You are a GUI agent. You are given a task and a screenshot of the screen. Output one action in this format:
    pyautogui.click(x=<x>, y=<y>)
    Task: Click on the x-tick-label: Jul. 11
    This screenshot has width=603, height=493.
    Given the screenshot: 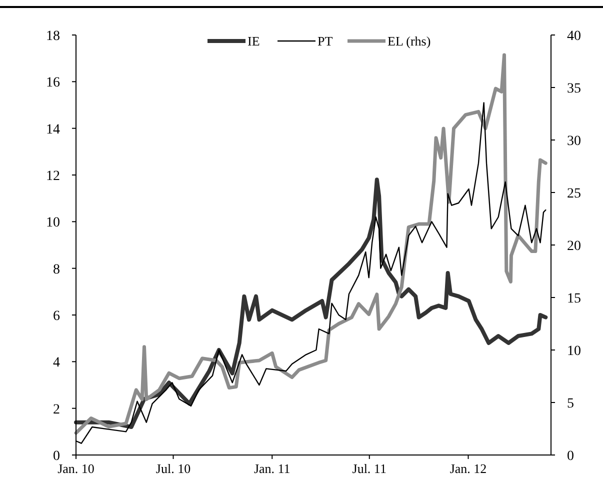 What is the action you would take?
    pyautogui.click(x=369, y=468)
    